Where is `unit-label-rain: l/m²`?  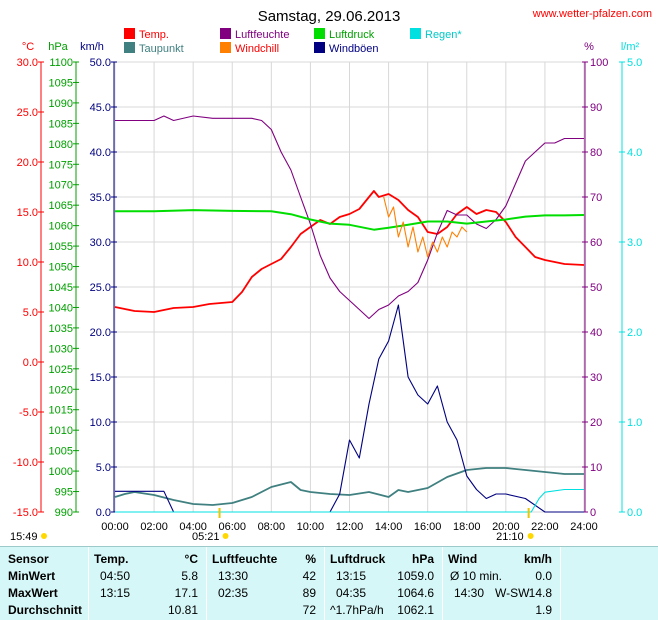 unit-label-rain: l/m² is located at coordinates (630, 47).